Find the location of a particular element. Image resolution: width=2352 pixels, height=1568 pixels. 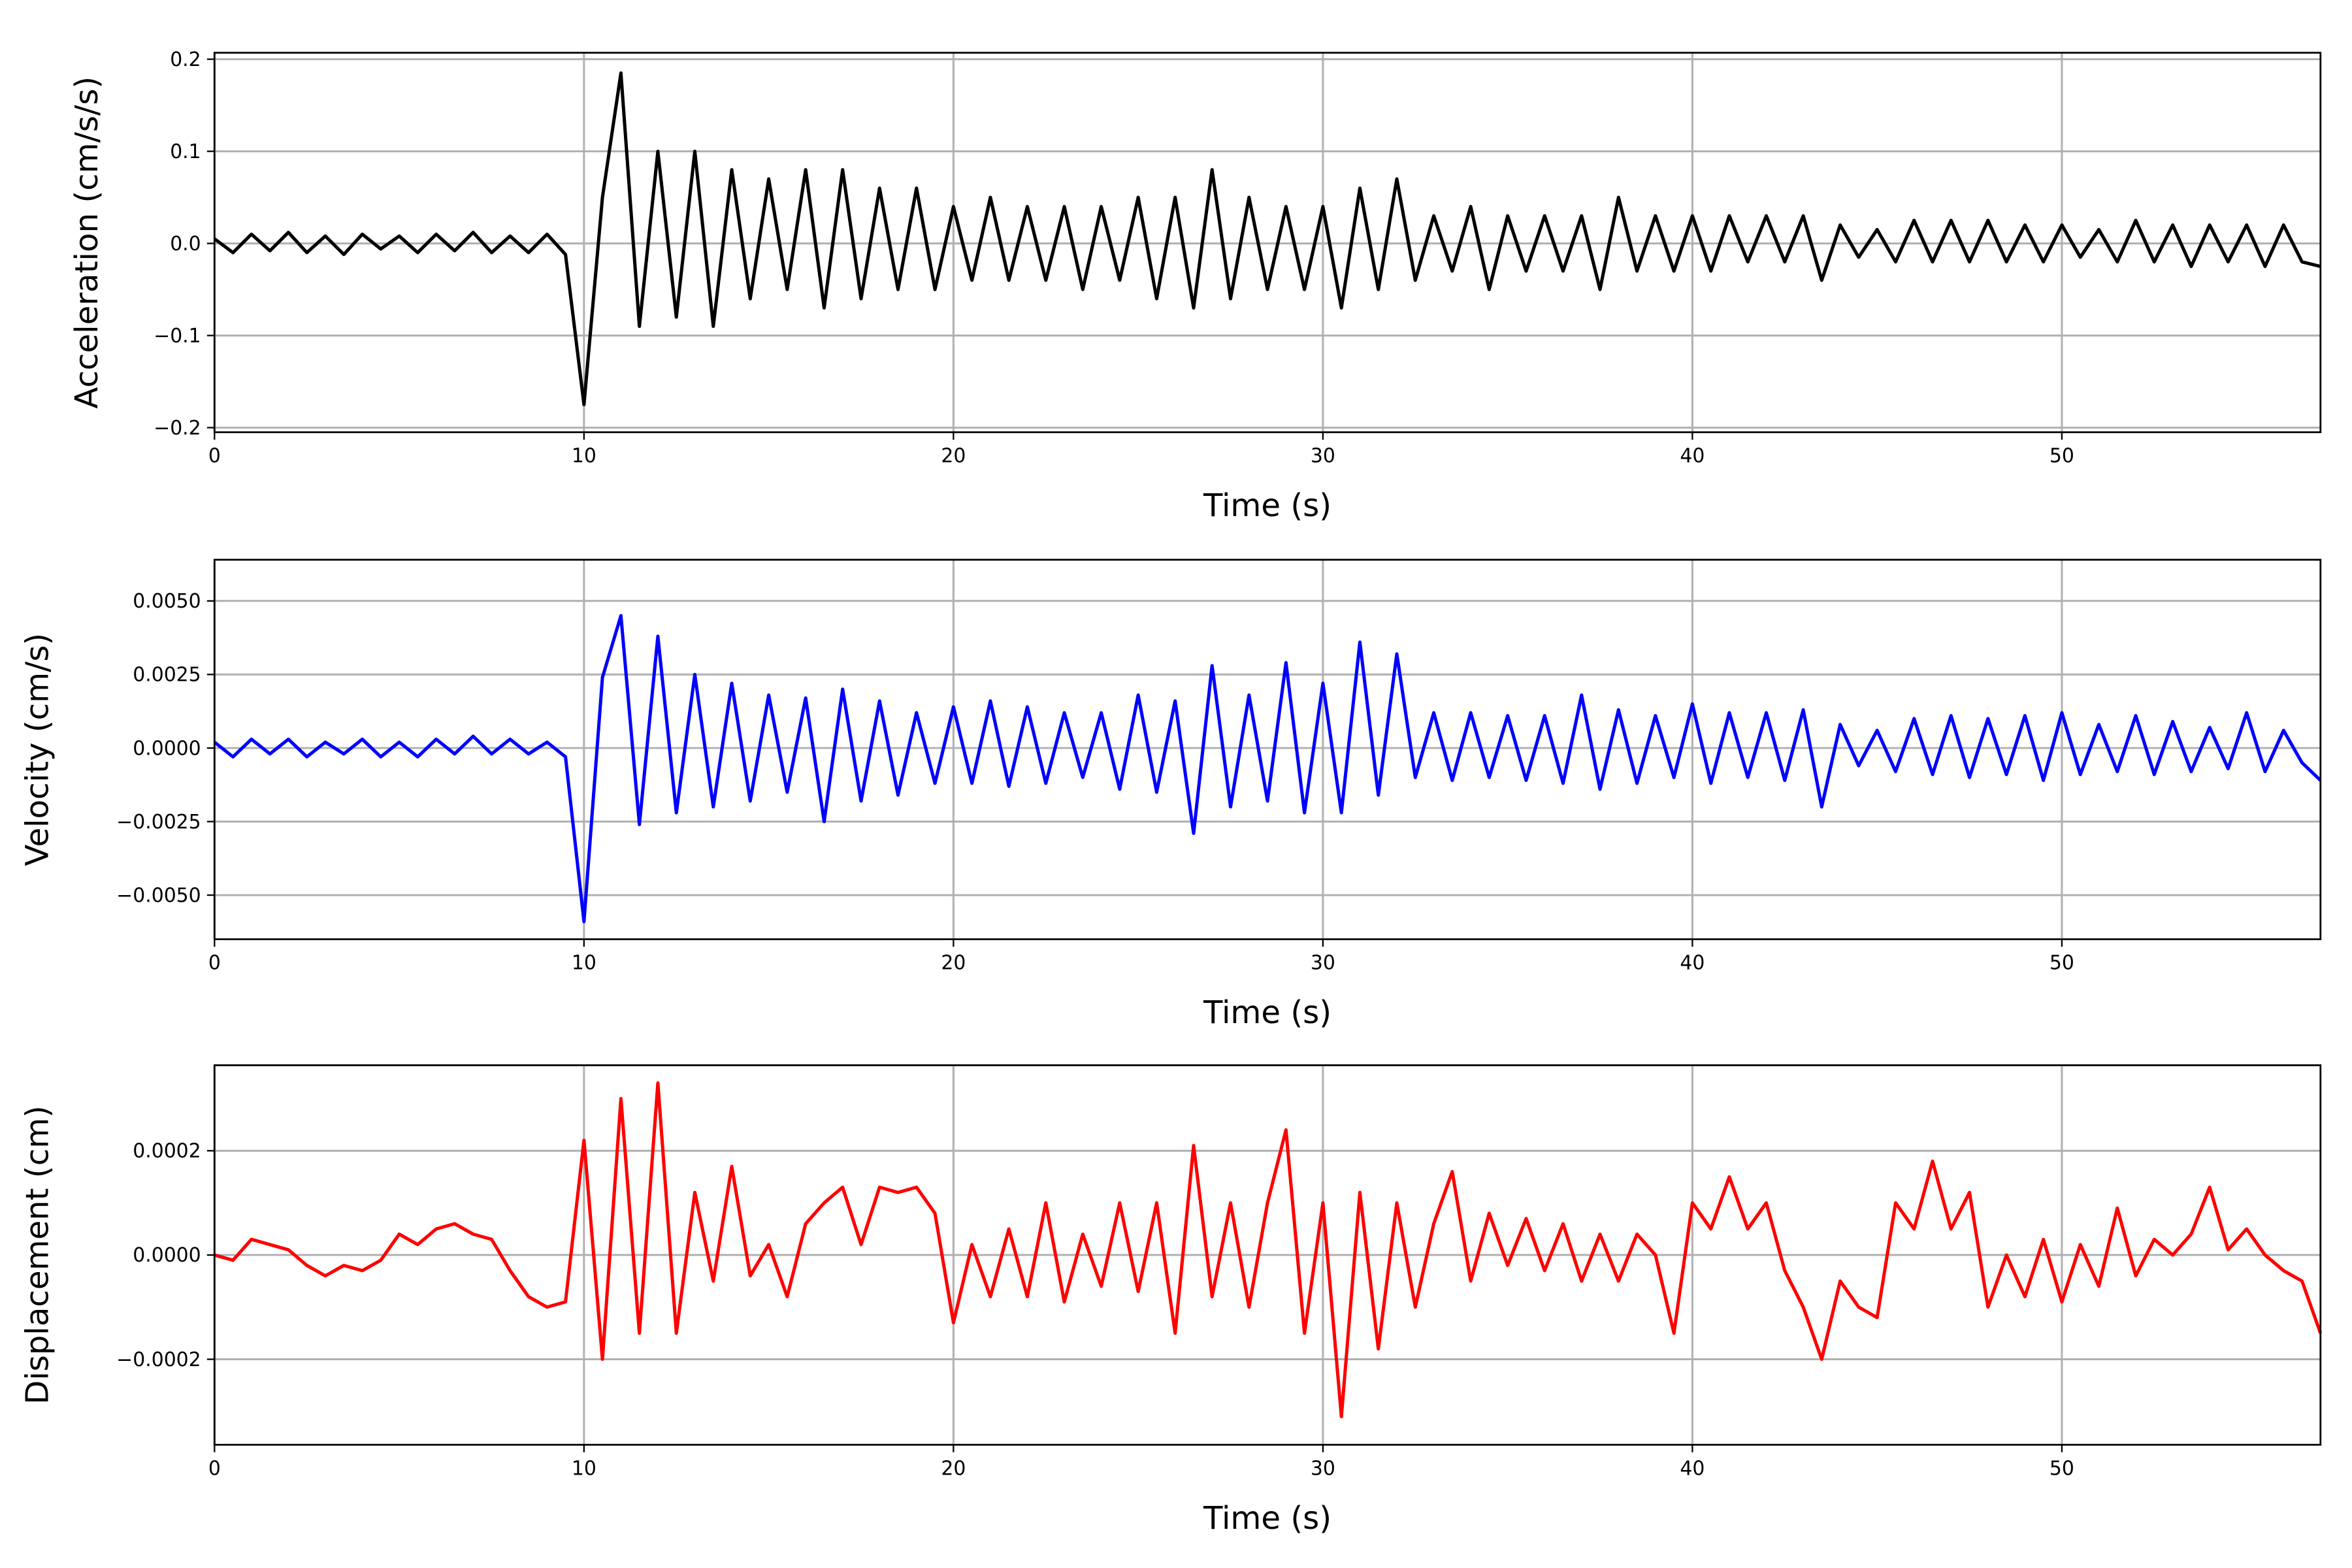

y-tick-label: 0.0050 is located at coordinates (167, 601).